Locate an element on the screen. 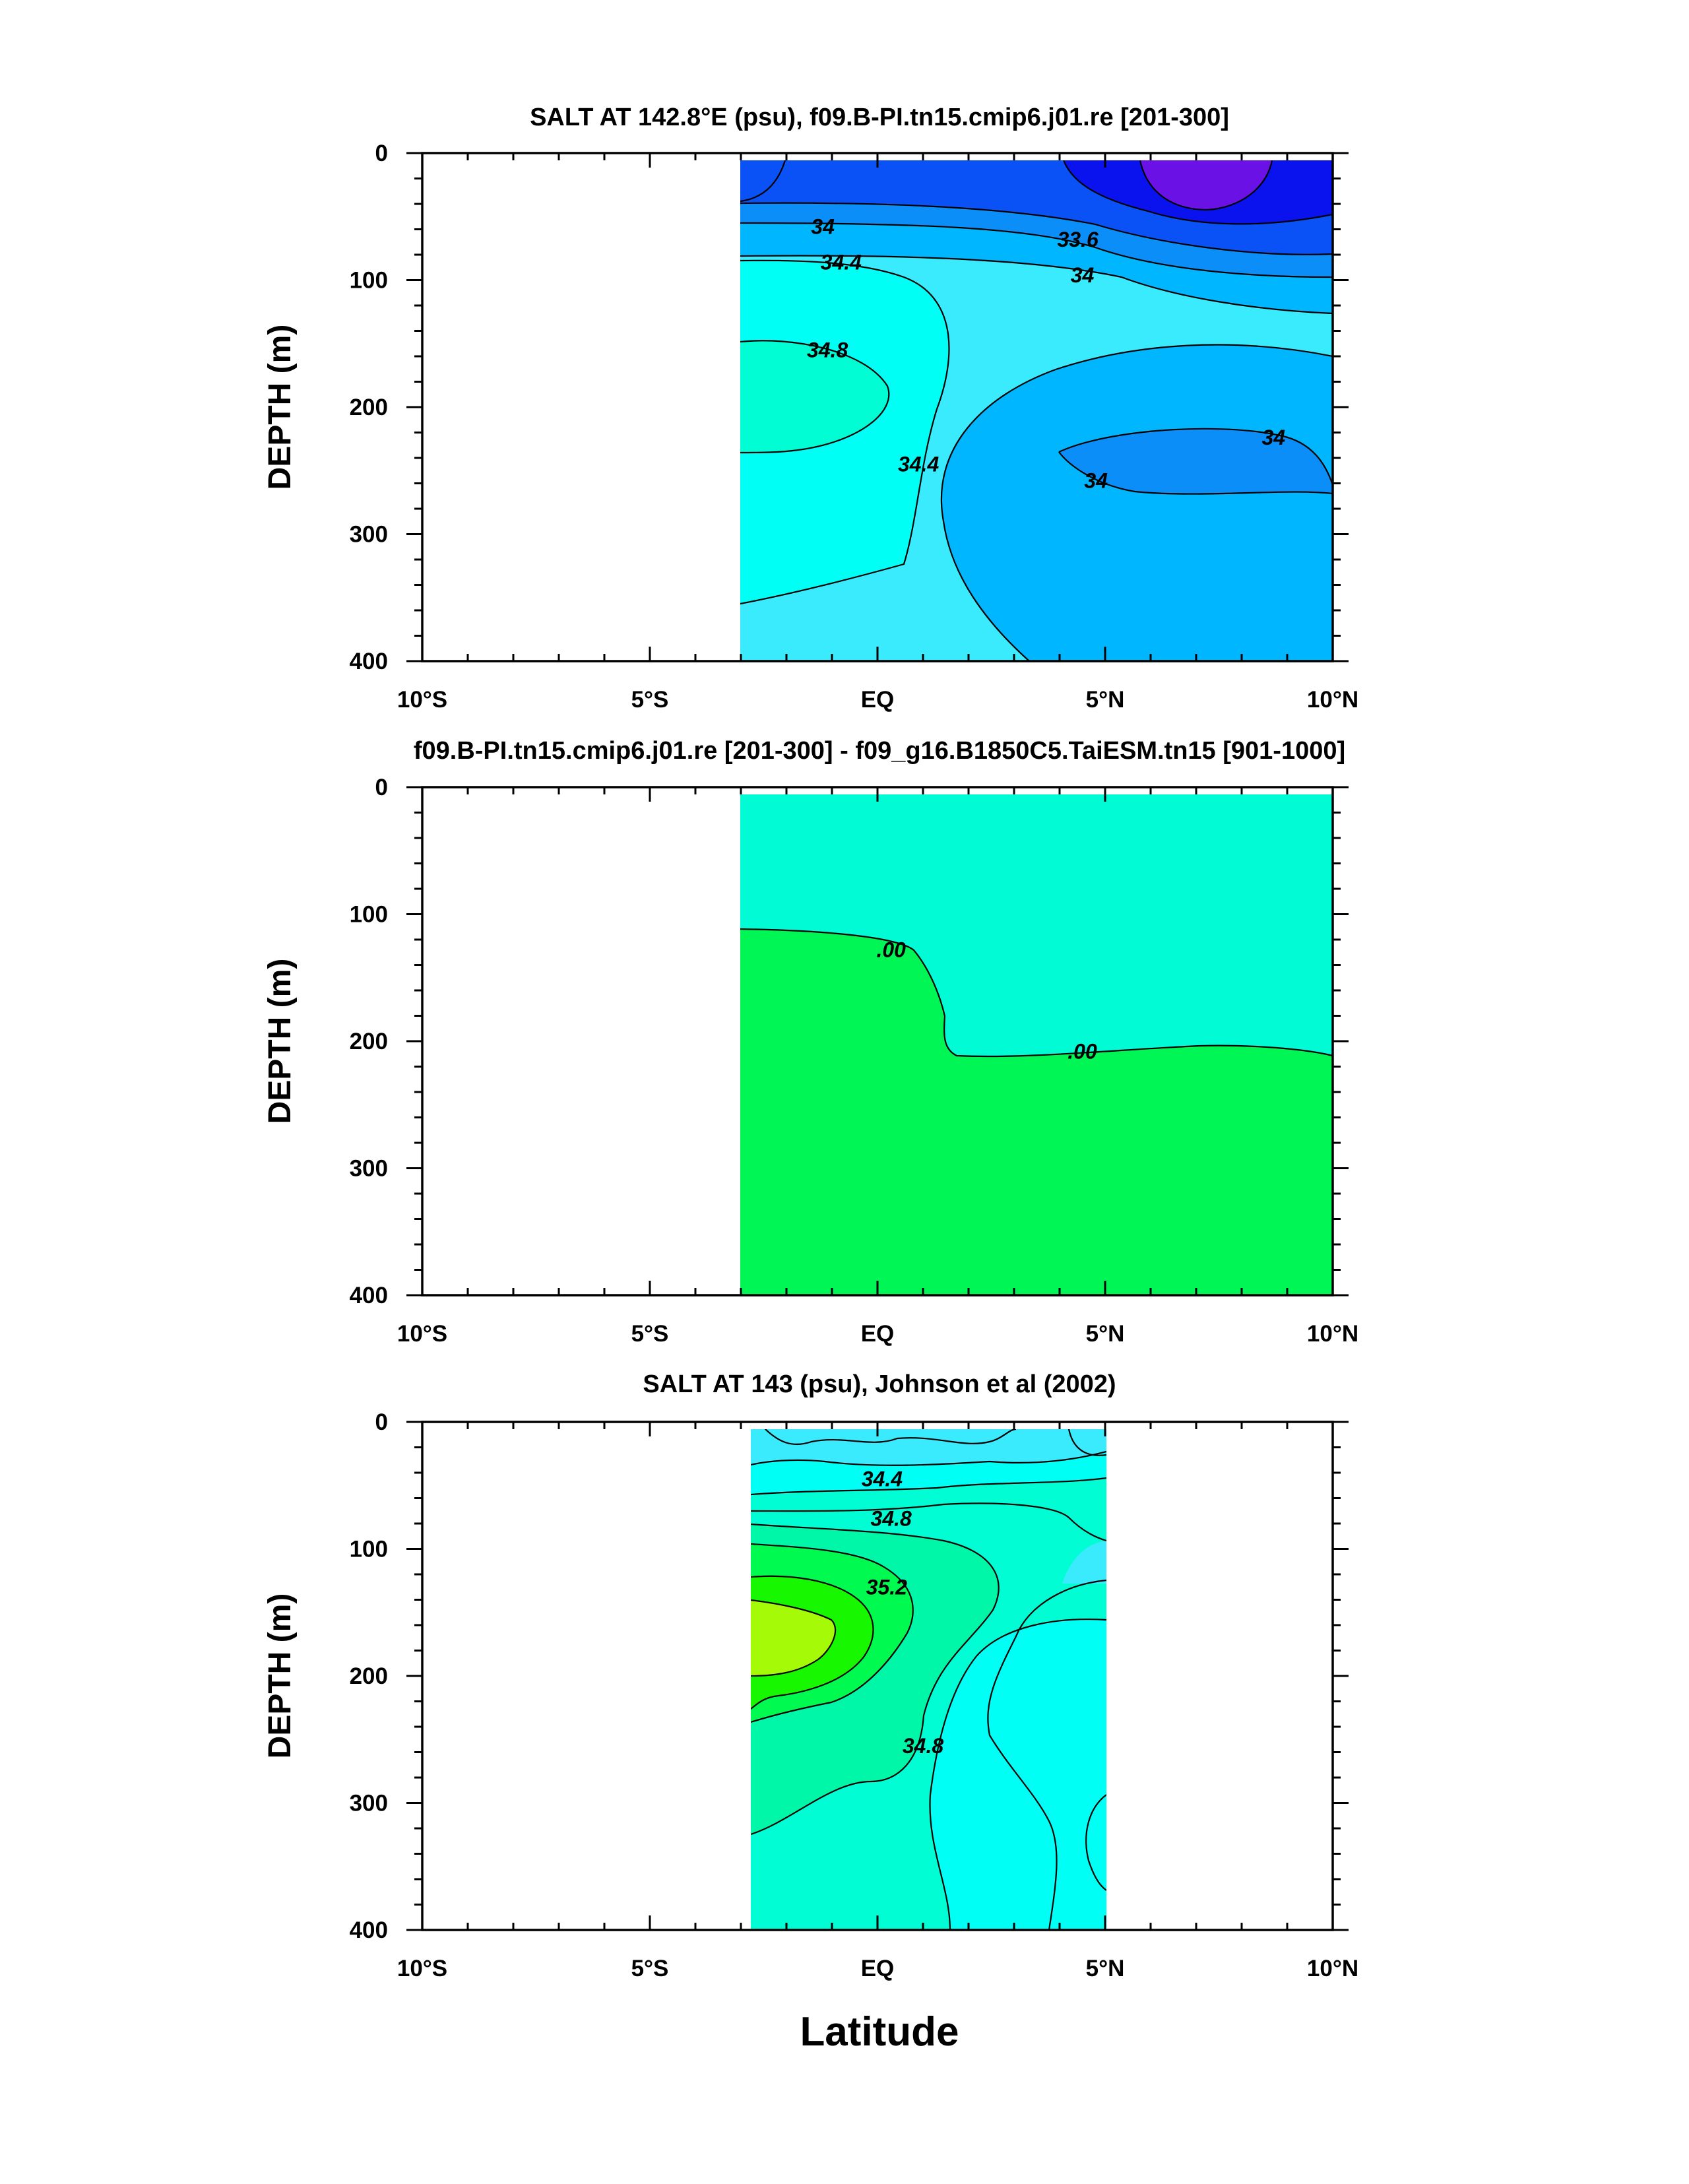 This screenshot has height=2184, width=1689. fill-34-0-pocket is located at coordinates (1196, 461).